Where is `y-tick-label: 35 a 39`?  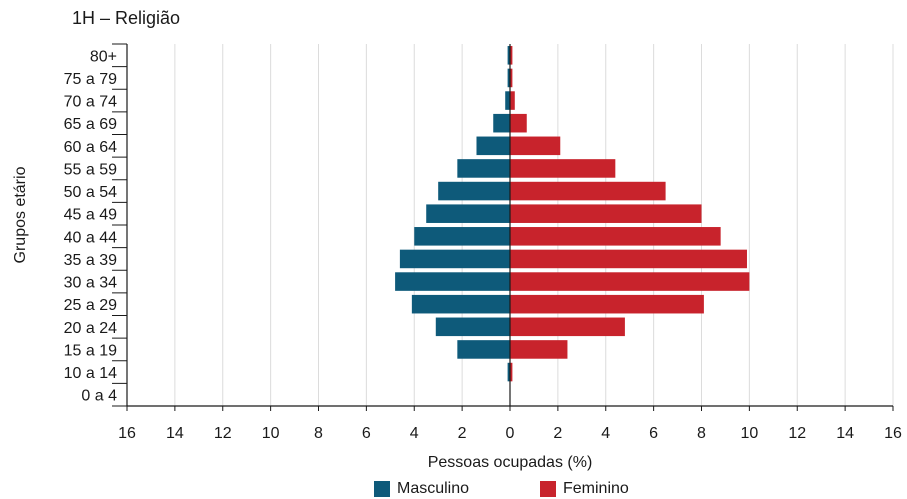
y-tick-label: 35 a 39 is located at coordinates (90, 260).